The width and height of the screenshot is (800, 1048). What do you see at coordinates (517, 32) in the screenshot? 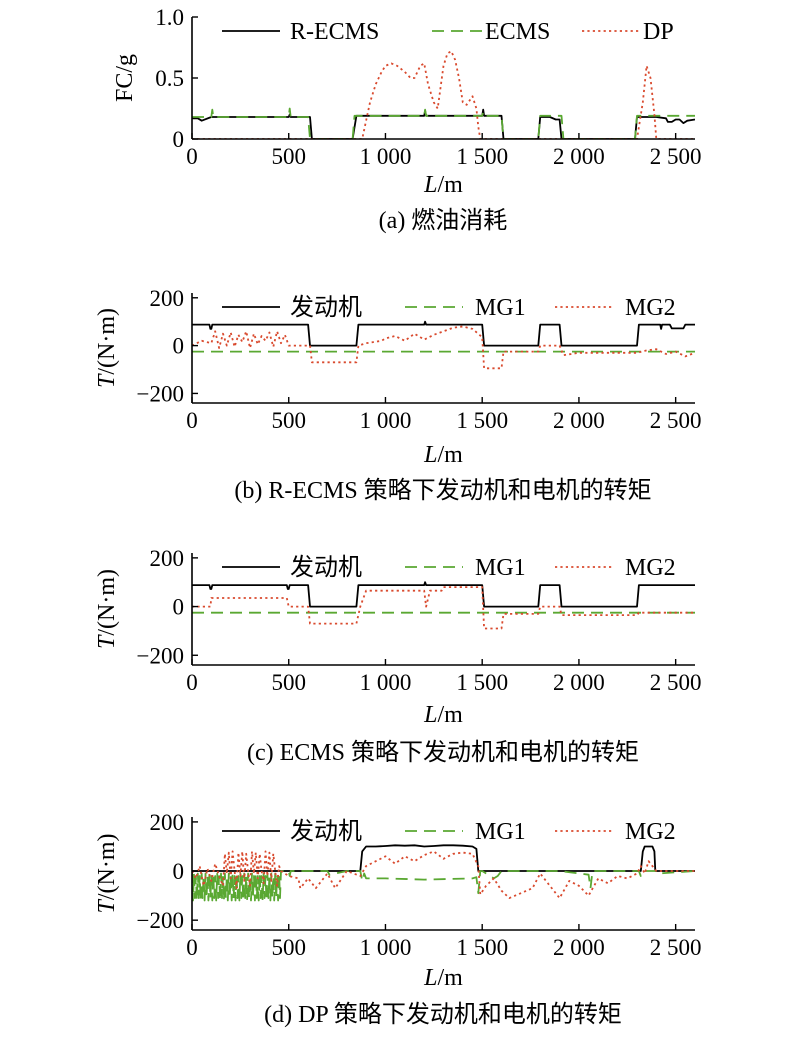
I see `legend-label-2: ECMS` at bounding box center [517, 32].